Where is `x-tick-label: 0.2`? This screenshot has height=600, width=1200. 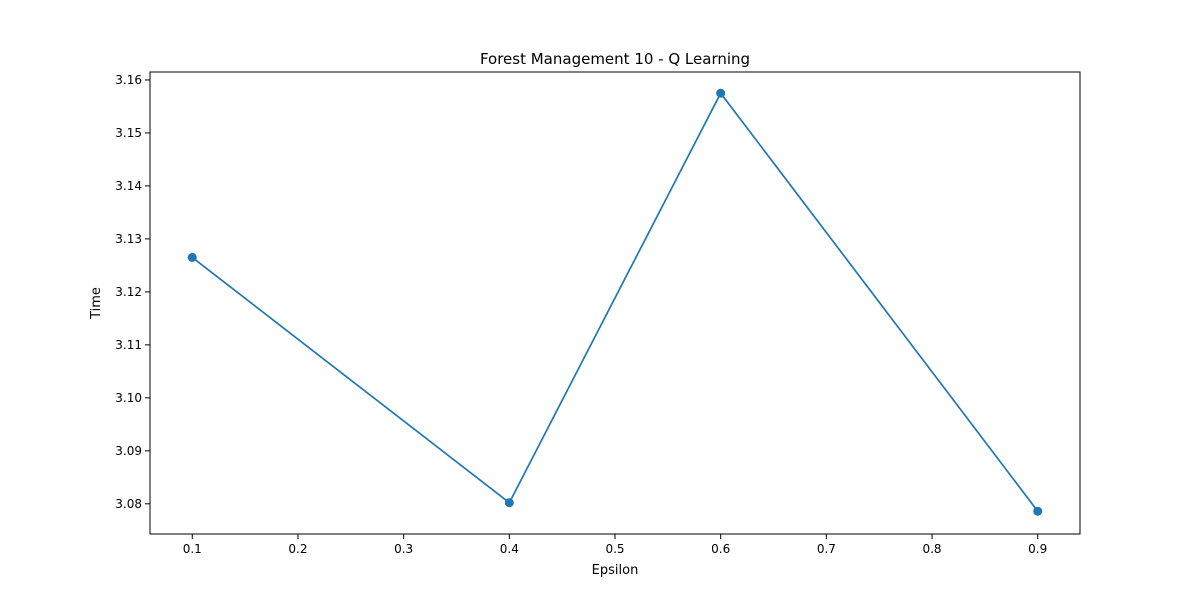
x-tick-label: 0.2 is located at coordinates (297, 549).